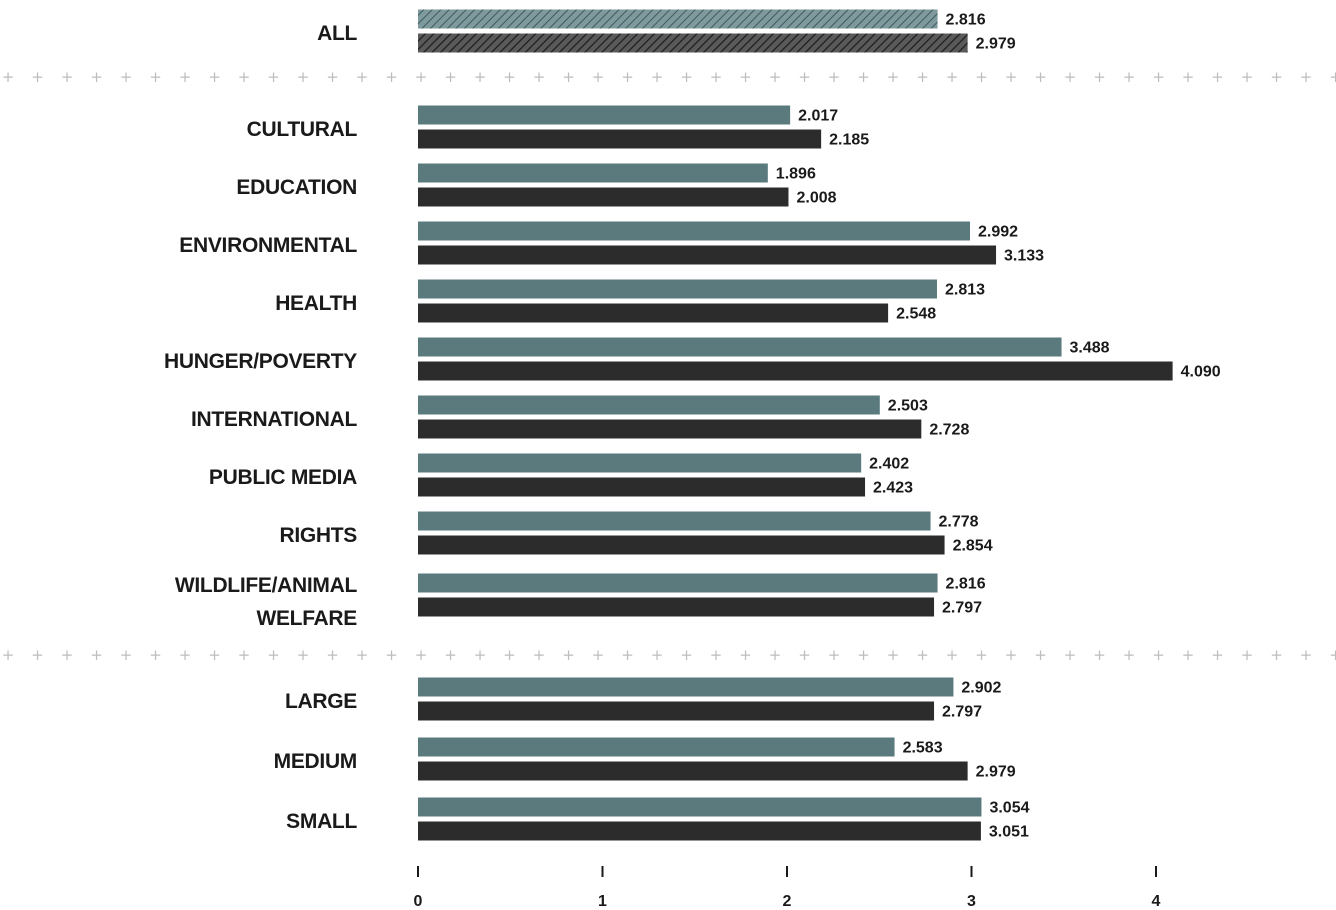 Image resolution: width=1336 pixels, height=910 pixels. What do you see at coordinates (260, 361) in the screenshot?
I see `category-label: HUNGER/POVERTY` at bounding box center [260, 361].